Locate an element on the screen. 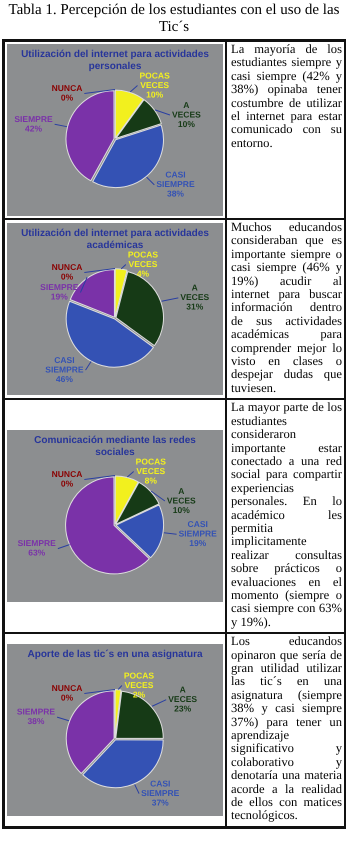  data-label: 63% is located at coordinates (37, 553).